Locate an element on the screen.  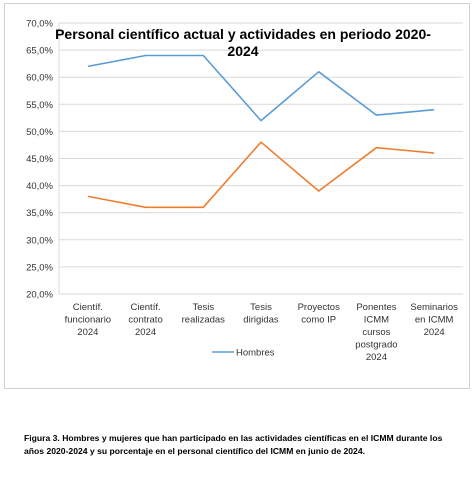
x-category-label-line: cursos is located at coordinates (376, 332).